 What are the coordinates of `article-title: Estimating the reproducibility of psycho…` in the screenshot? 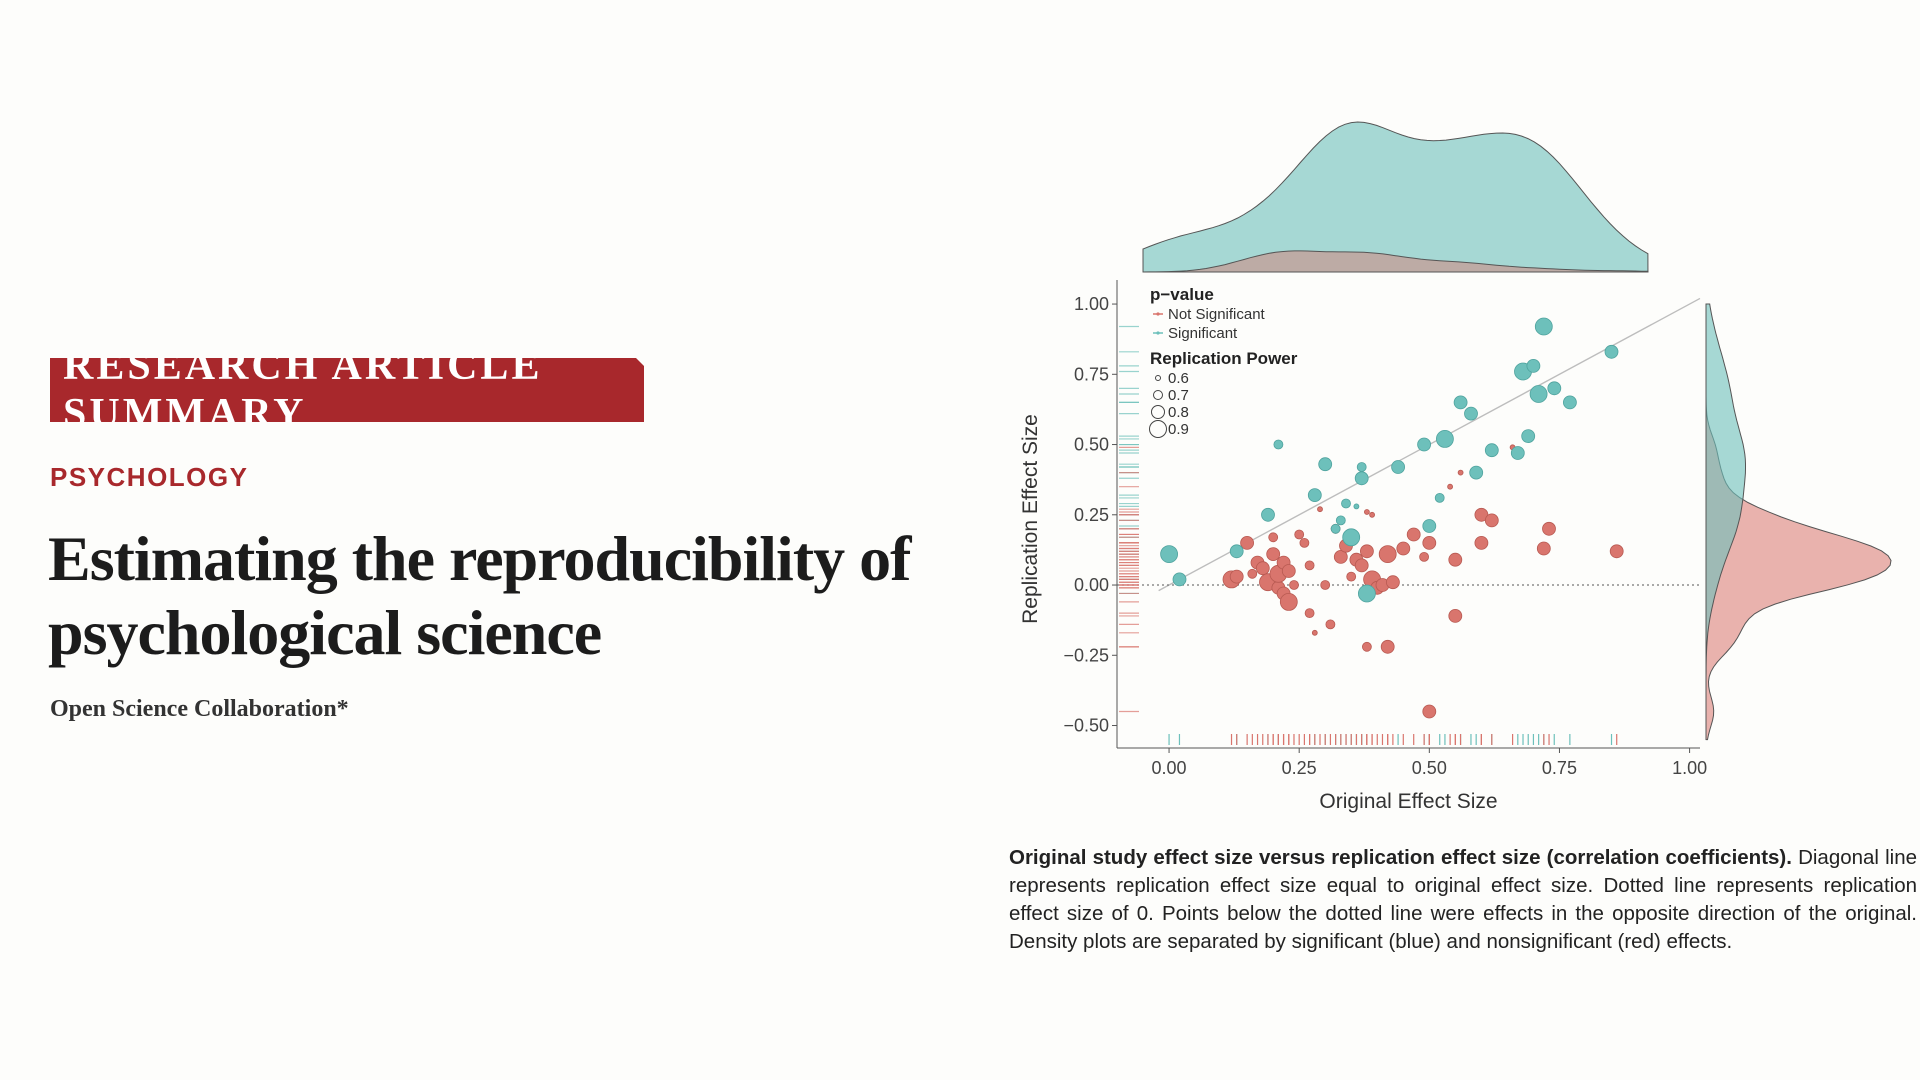 It's located at (479, 595).